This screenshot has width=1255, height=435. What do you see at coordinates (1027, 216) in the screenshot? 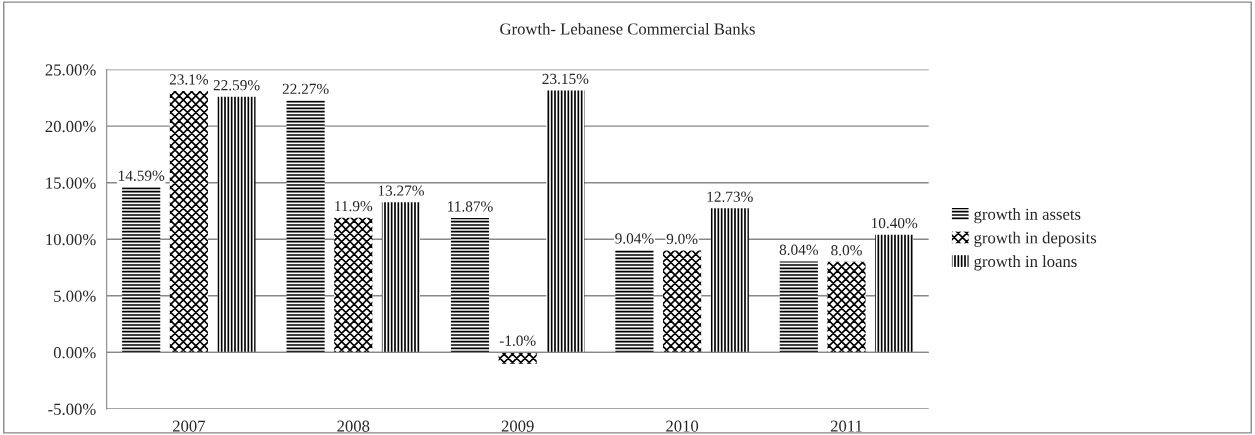
I see `legend-label: growth in assets` at bounding box center [1027, 216].